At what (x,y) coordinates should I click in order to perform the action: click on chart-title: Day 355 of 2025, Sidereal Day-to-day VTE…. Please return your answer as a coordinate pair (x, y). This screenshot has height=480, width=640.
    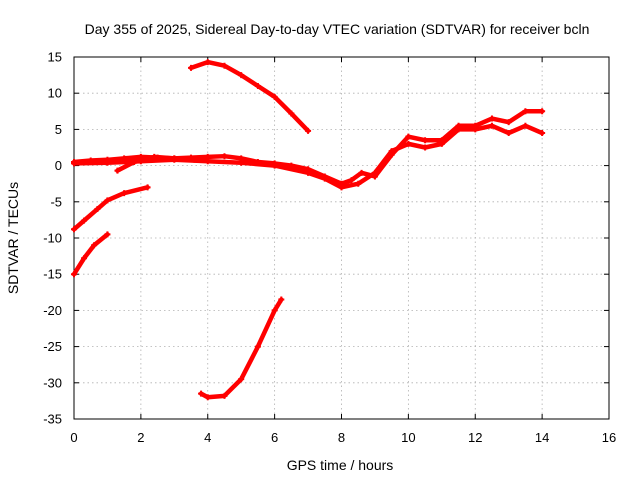
    Looking at the image, I should click on (337, 29).